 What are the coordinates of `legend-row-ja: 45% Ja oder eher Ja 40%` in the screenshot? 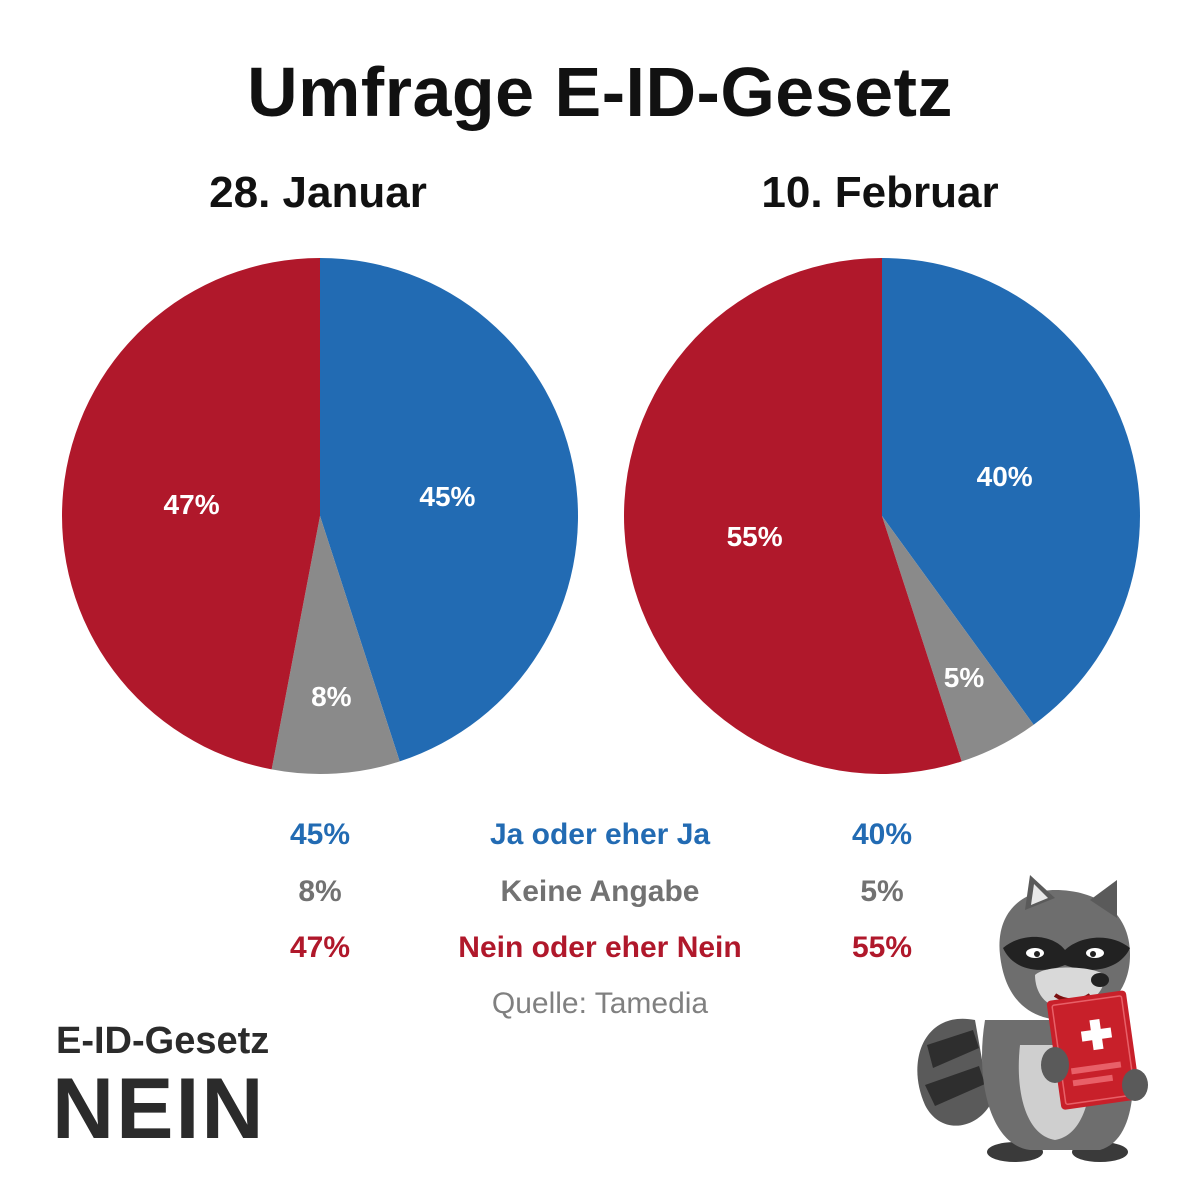 It's located at (600, 843).